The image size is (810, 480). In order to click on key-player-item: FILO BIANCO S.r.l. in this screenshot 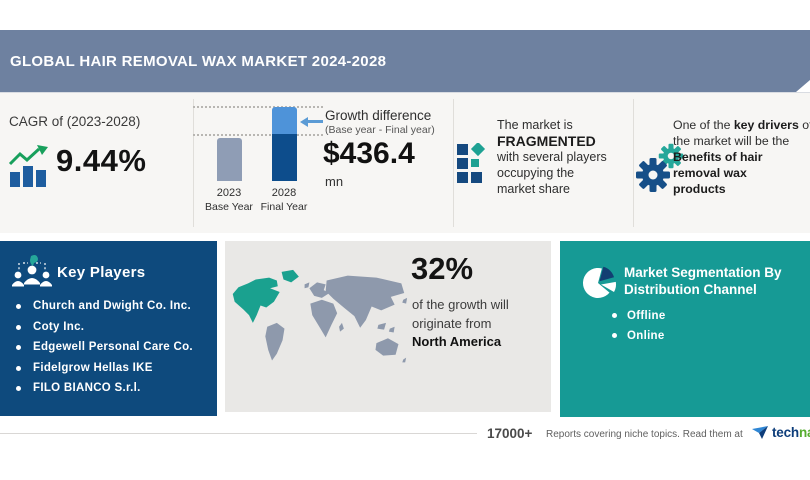, I will do `click(104, 388)`.